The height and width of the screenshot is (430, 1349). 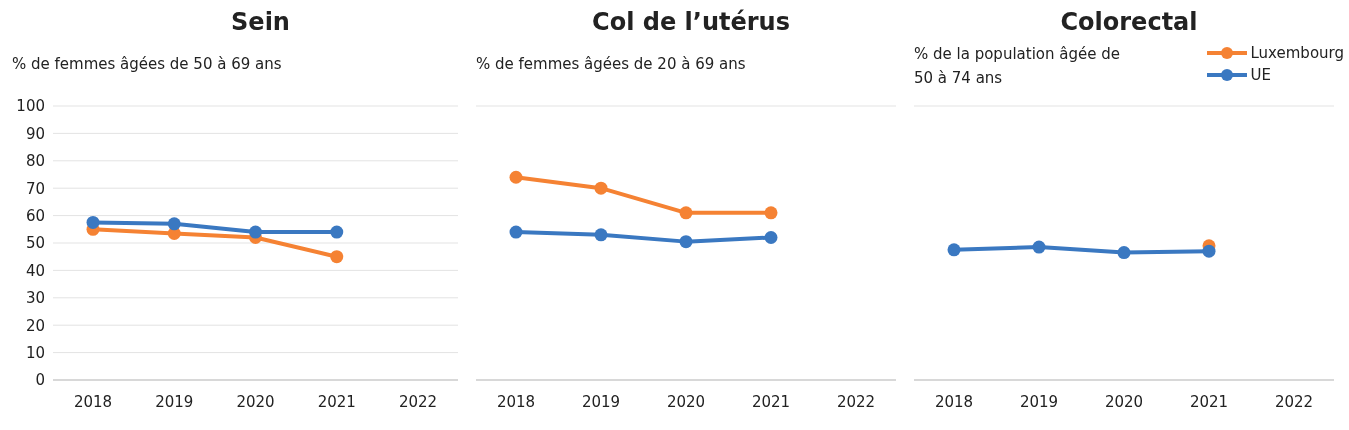 What do you see at coordinates (35, 133) in the screenshot?
I see `y-tick-label: 90` at bounding box center [35, 133].